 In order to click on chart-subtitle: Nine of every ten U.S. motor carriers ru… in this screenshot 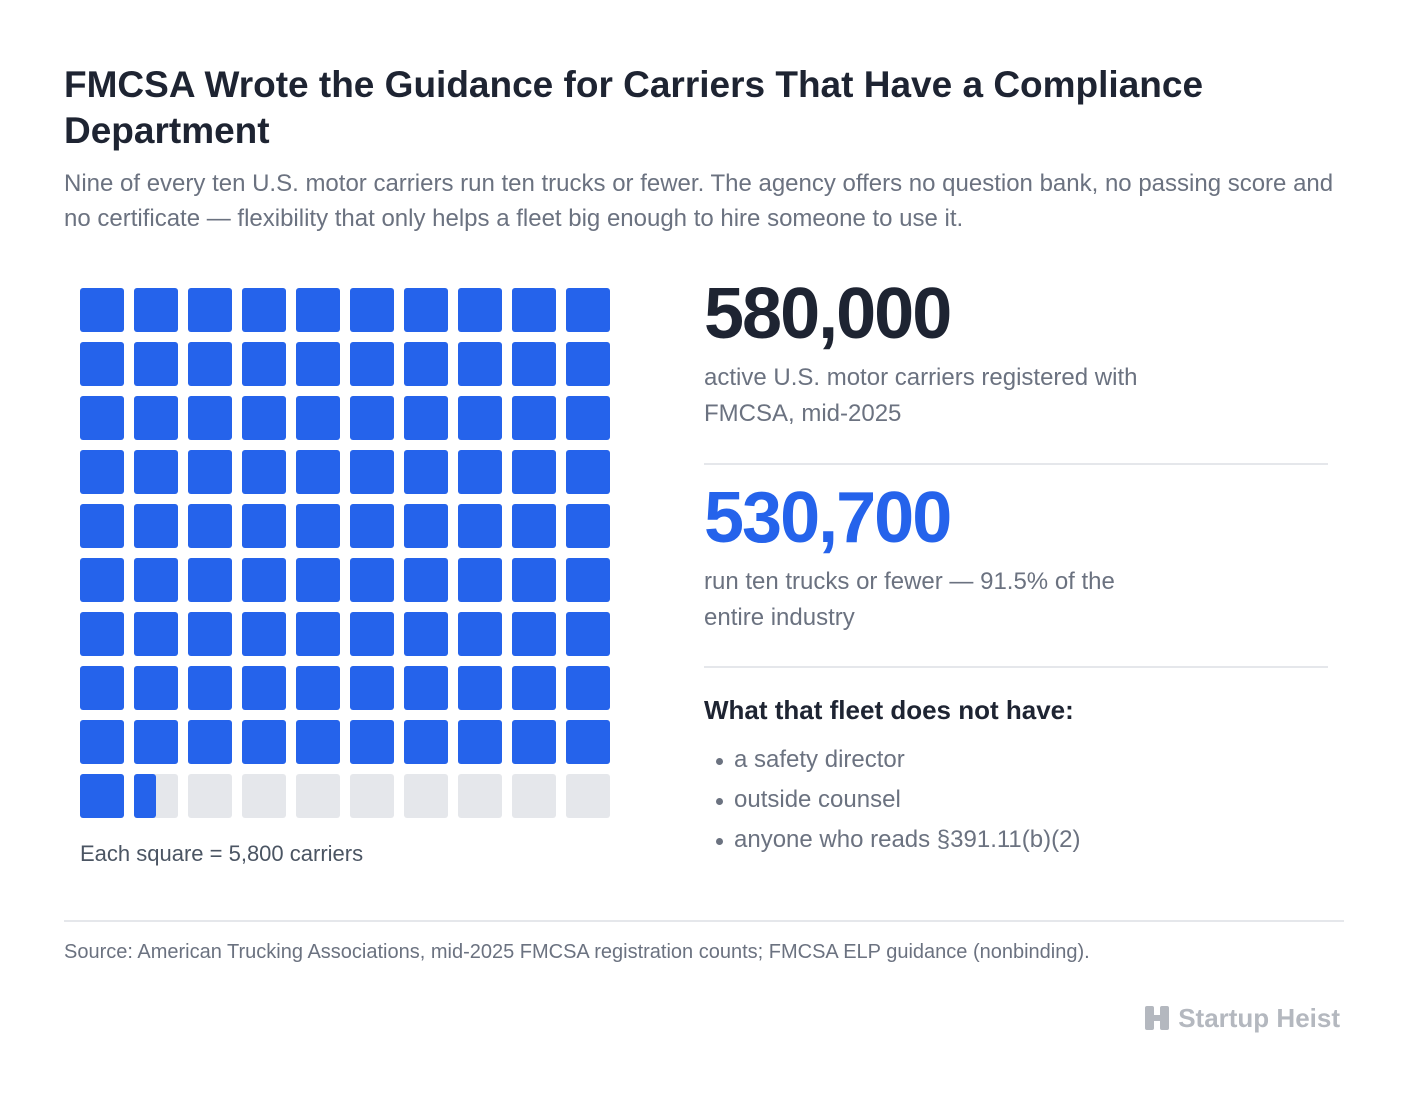, I will do `click(699, 201)`.